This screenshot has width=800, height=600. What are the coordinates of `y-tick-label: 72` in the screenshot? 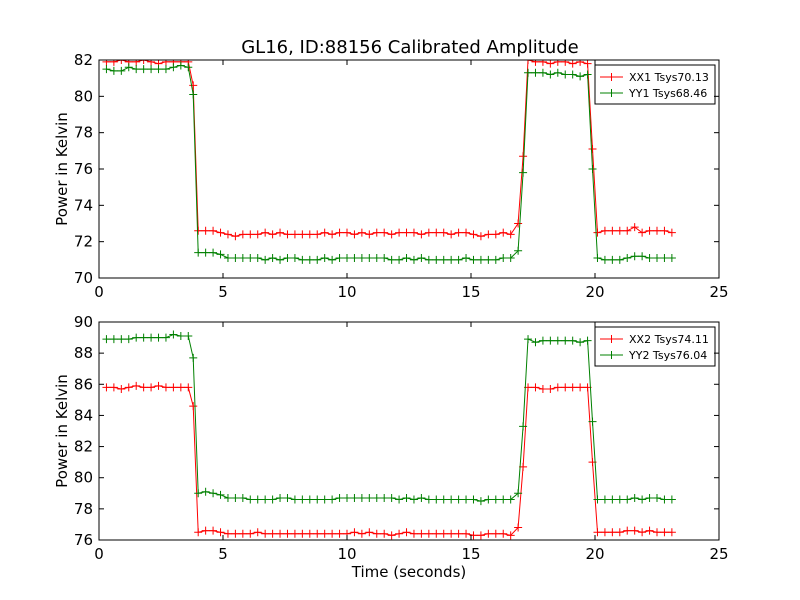 It's located at (83, 242).